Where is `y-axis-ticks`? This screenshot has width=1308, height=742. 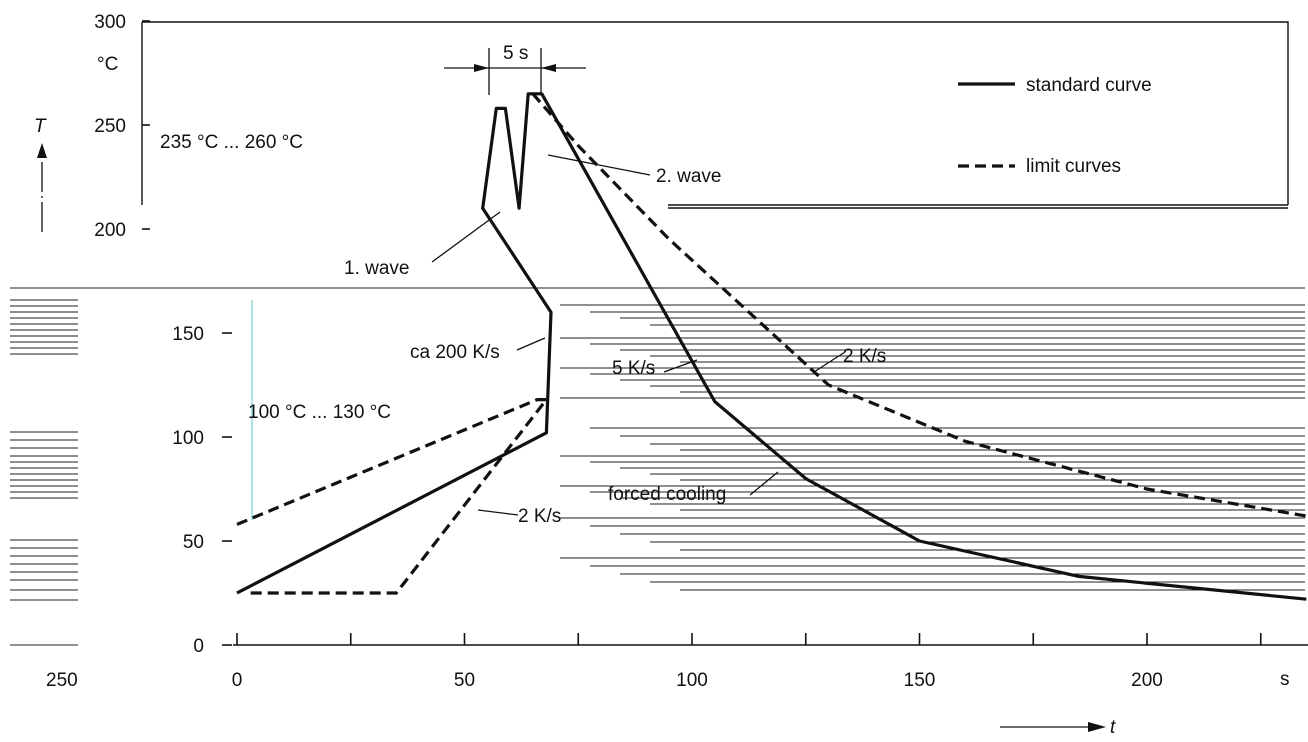
y-axis-ticks is located at coordinates (187, 333).